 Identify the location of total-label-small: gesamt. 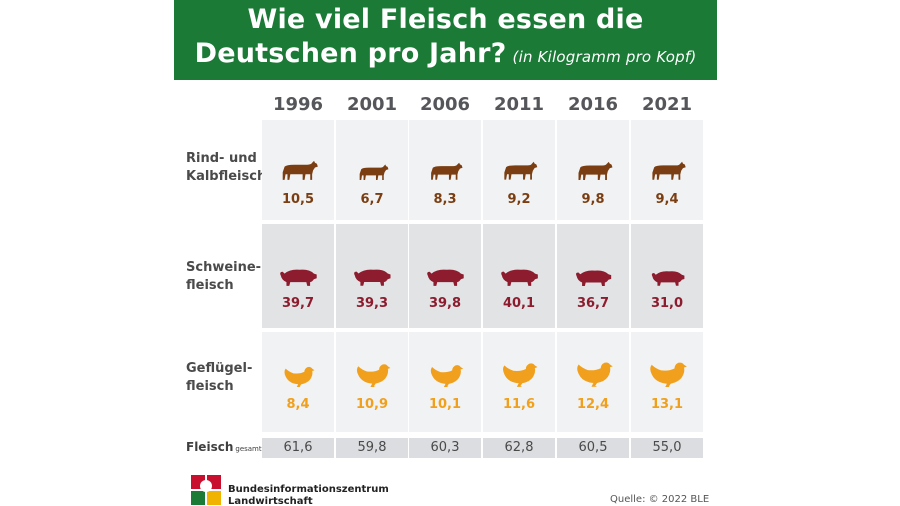
(248, 449).